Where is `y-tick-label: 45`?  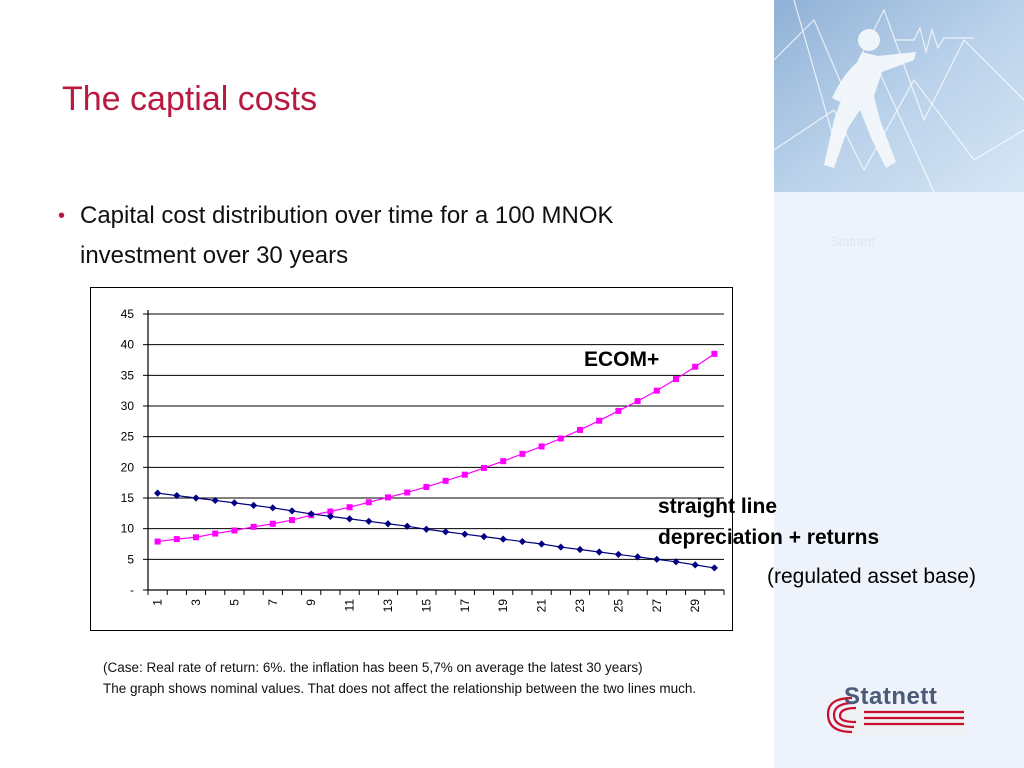
y-tick-label: 45 is located at coordinates (128, 314).